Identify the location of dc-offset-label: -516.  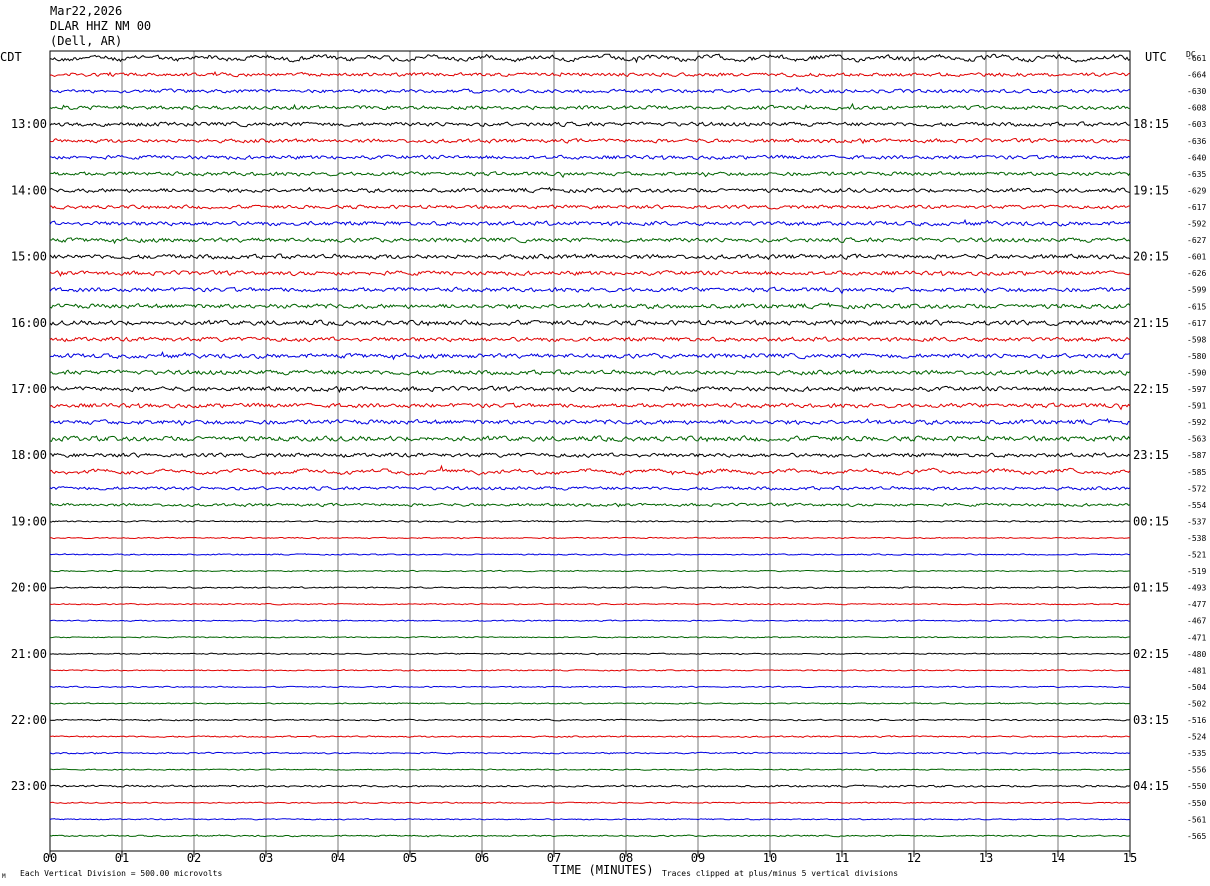
(1196, 720).